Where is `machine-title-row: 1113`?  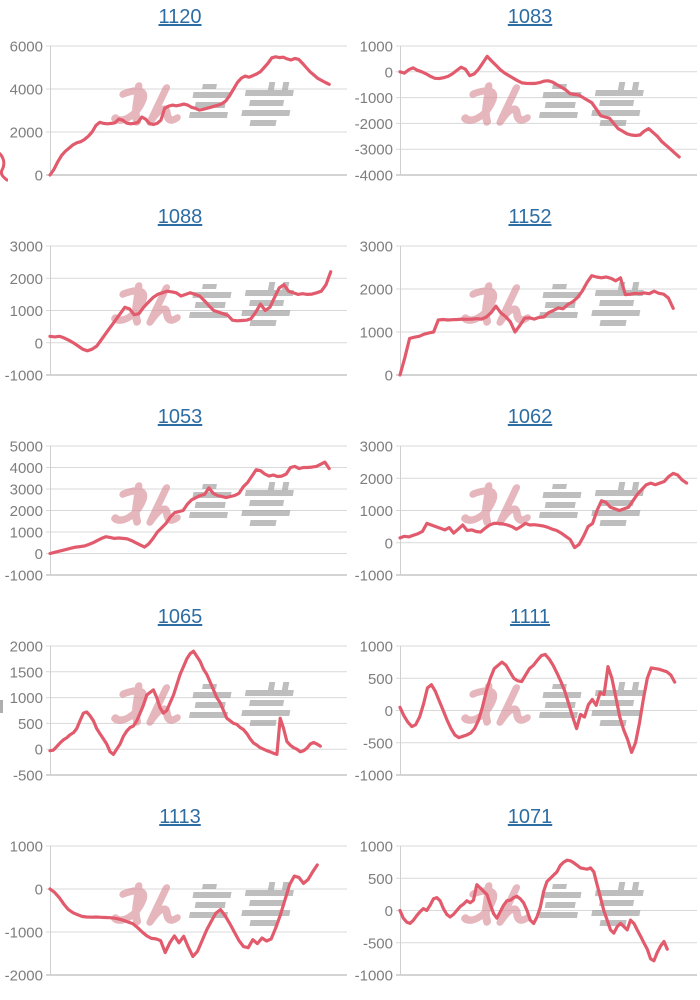
machine-title-row: 1113 is located at coordinates (175, 817).